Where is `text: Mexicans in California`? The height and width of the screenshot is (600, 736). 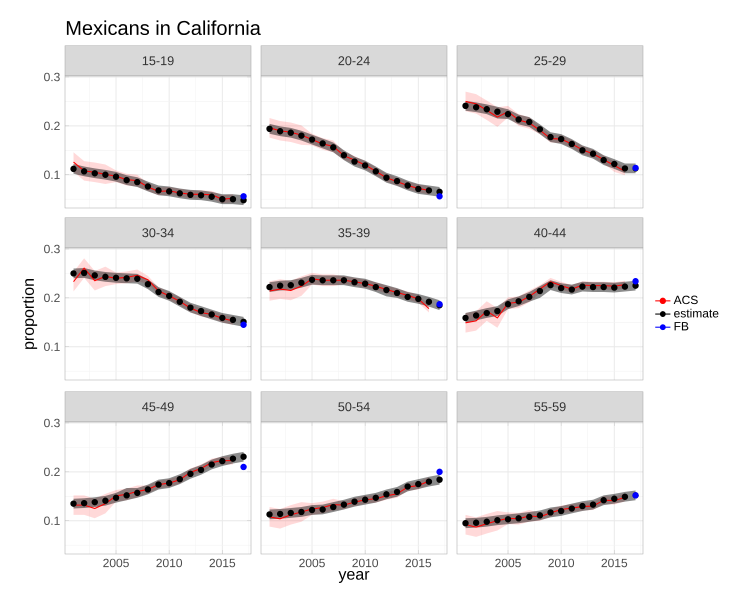 text: Mexicans in California is located at coordinates (163, 28).